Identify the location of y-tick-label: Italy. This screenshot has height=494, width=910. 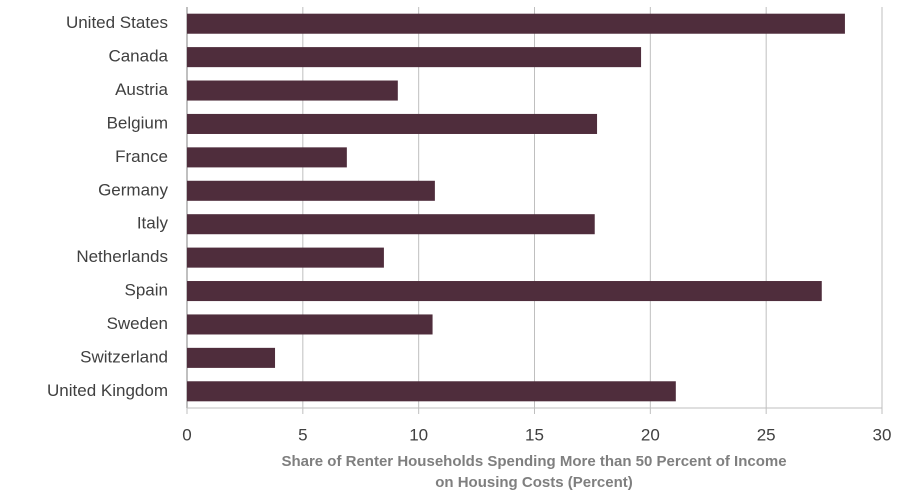
(153, 223).